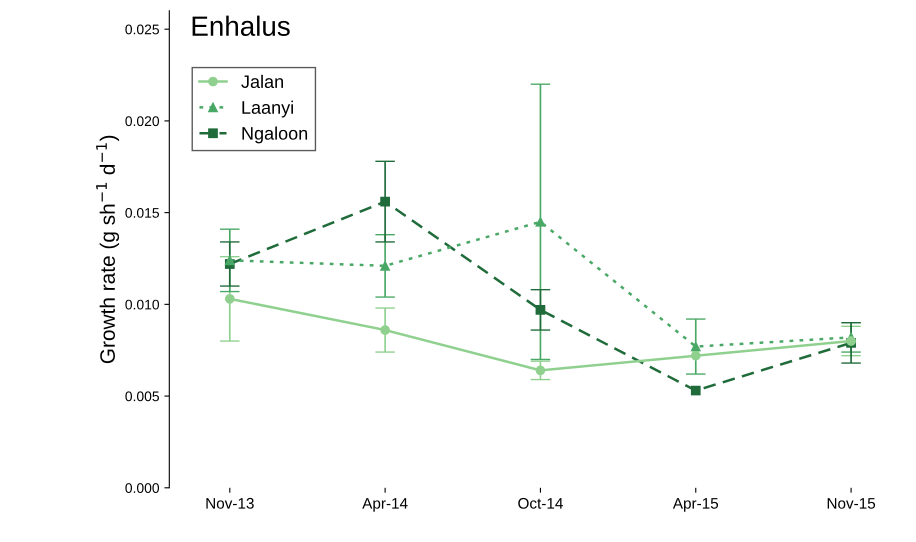 This screenshot has width=916, height=542. What do you see at coordinates (230, 503) in the screenshot?
I see `x-tick-label: Nov-13` at bounding box center [230, 503].